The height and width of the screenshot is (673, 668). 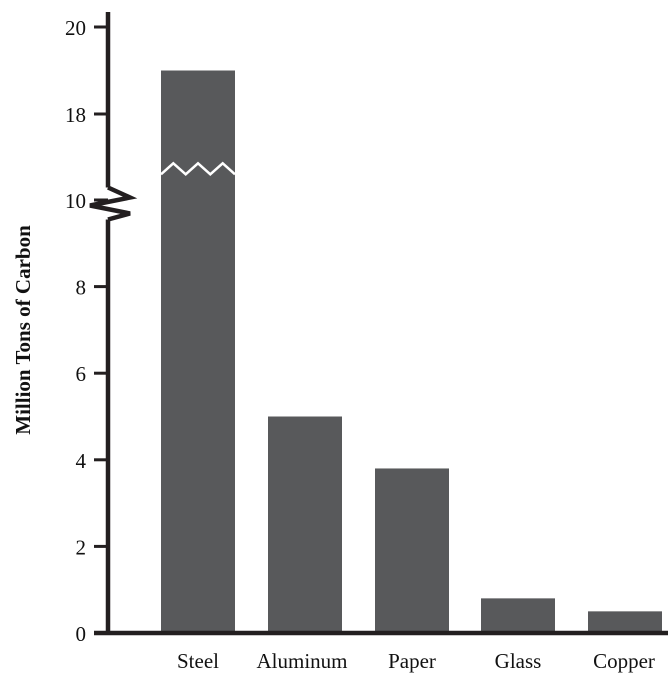 What do you see at coordinates (81, 547) in the screenshot?
I see `y-tick-label-2: 2` at bounding box center [81, 547].